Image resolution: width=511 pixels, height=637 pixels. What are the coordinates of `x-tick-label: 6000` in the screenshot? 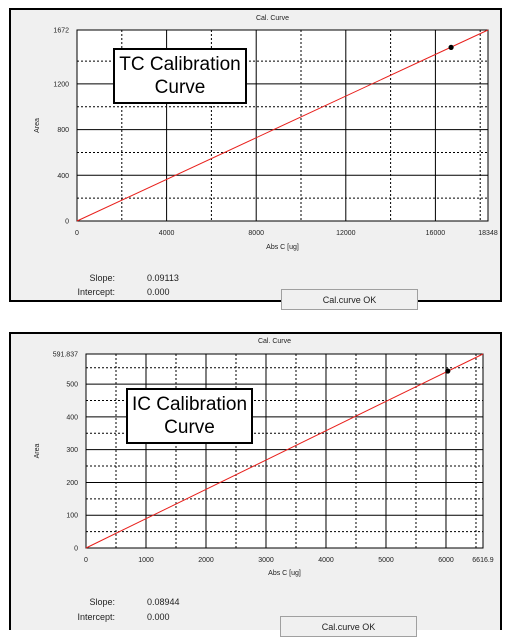 It's located at (446, 560).